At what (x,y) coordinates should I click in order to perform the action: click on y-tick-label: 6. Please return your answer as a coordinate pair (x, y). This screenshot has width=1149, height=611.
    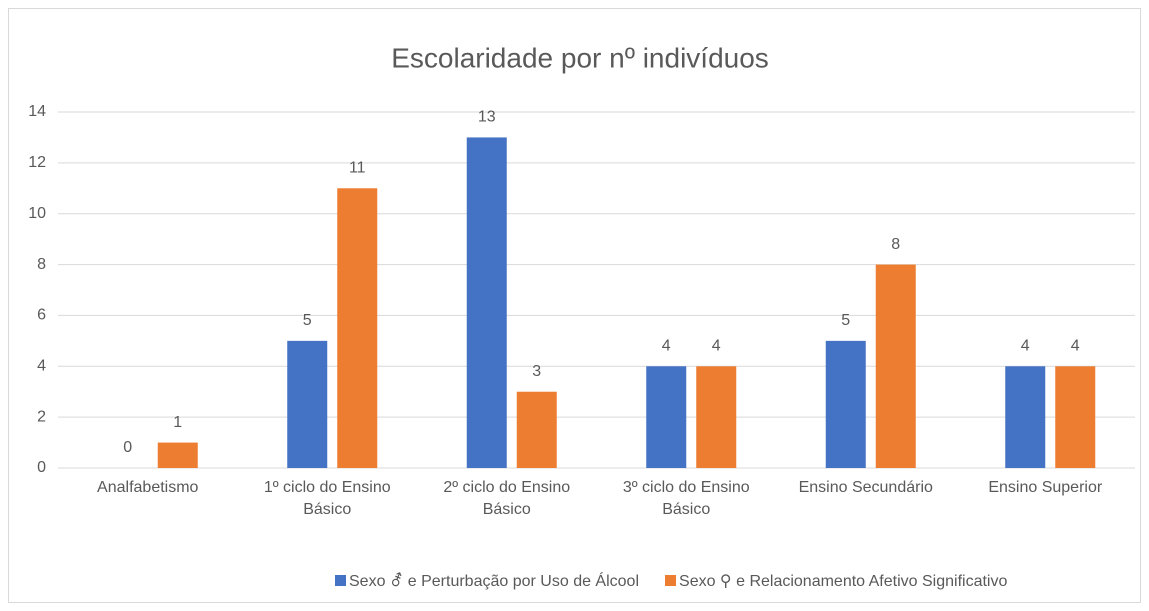
    Looking at the image, I should click on (41, 315).